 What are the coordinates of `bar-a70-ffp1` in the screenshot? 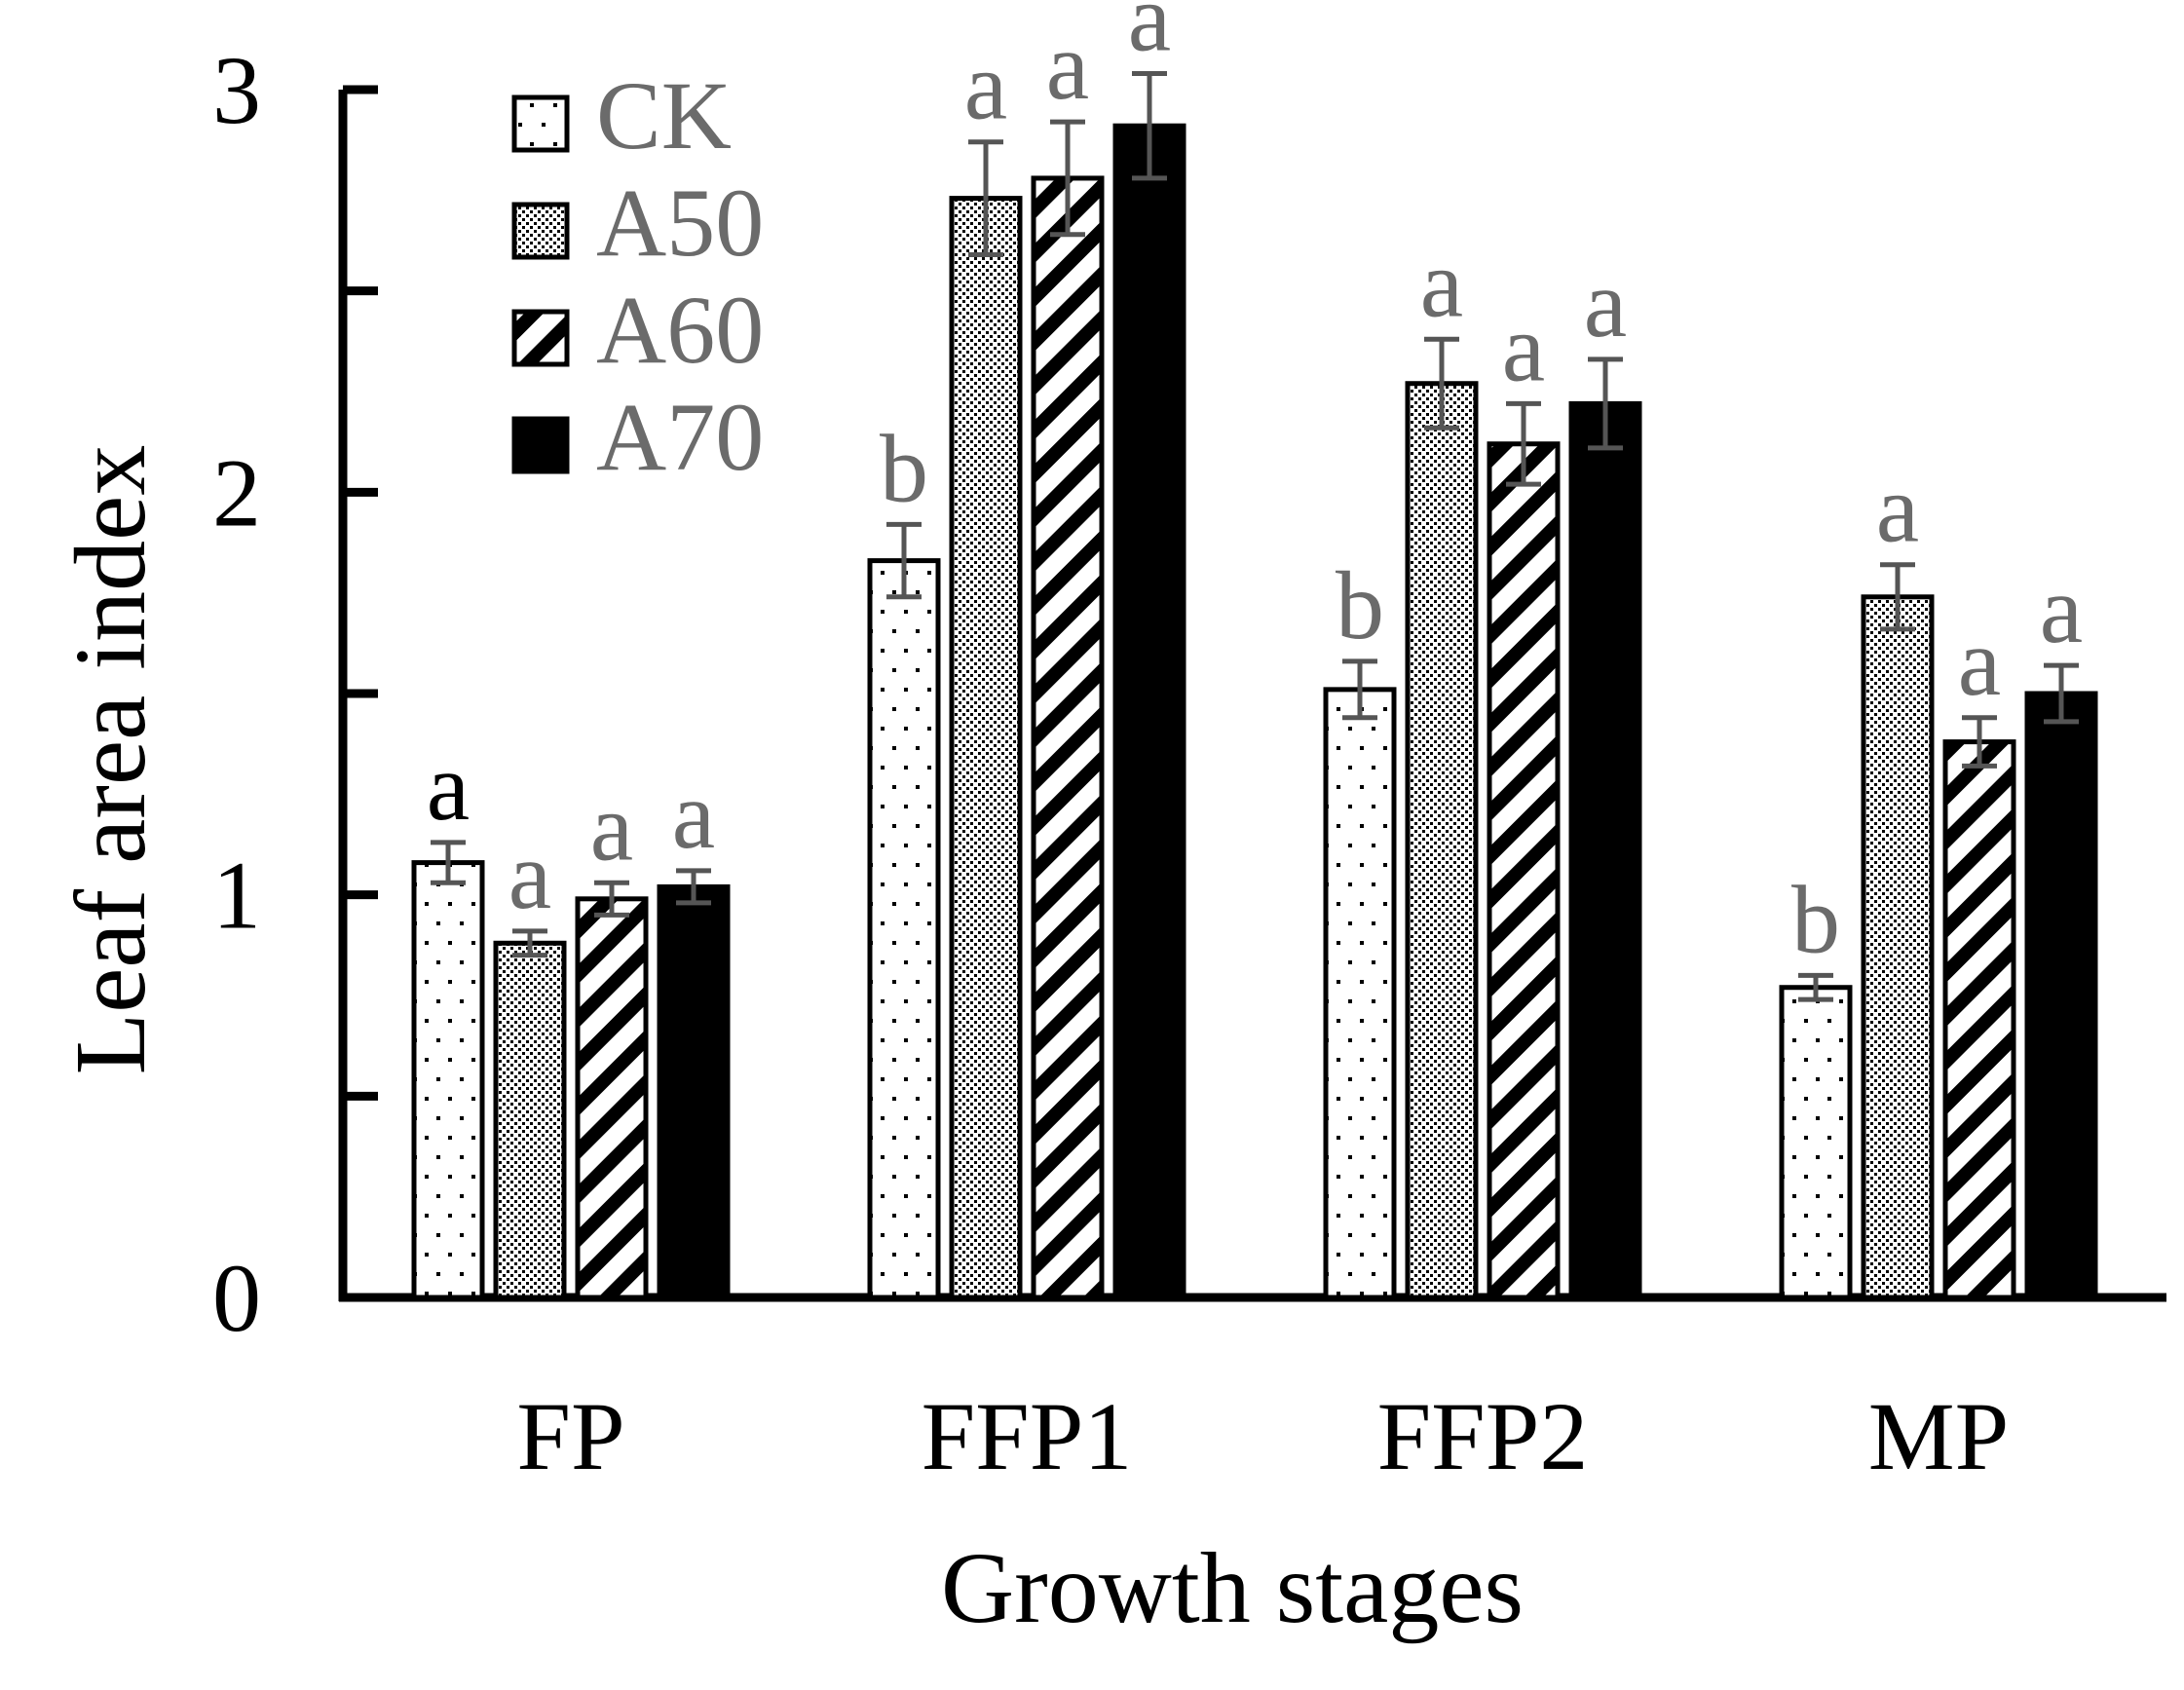 It's located at (1149, 711).